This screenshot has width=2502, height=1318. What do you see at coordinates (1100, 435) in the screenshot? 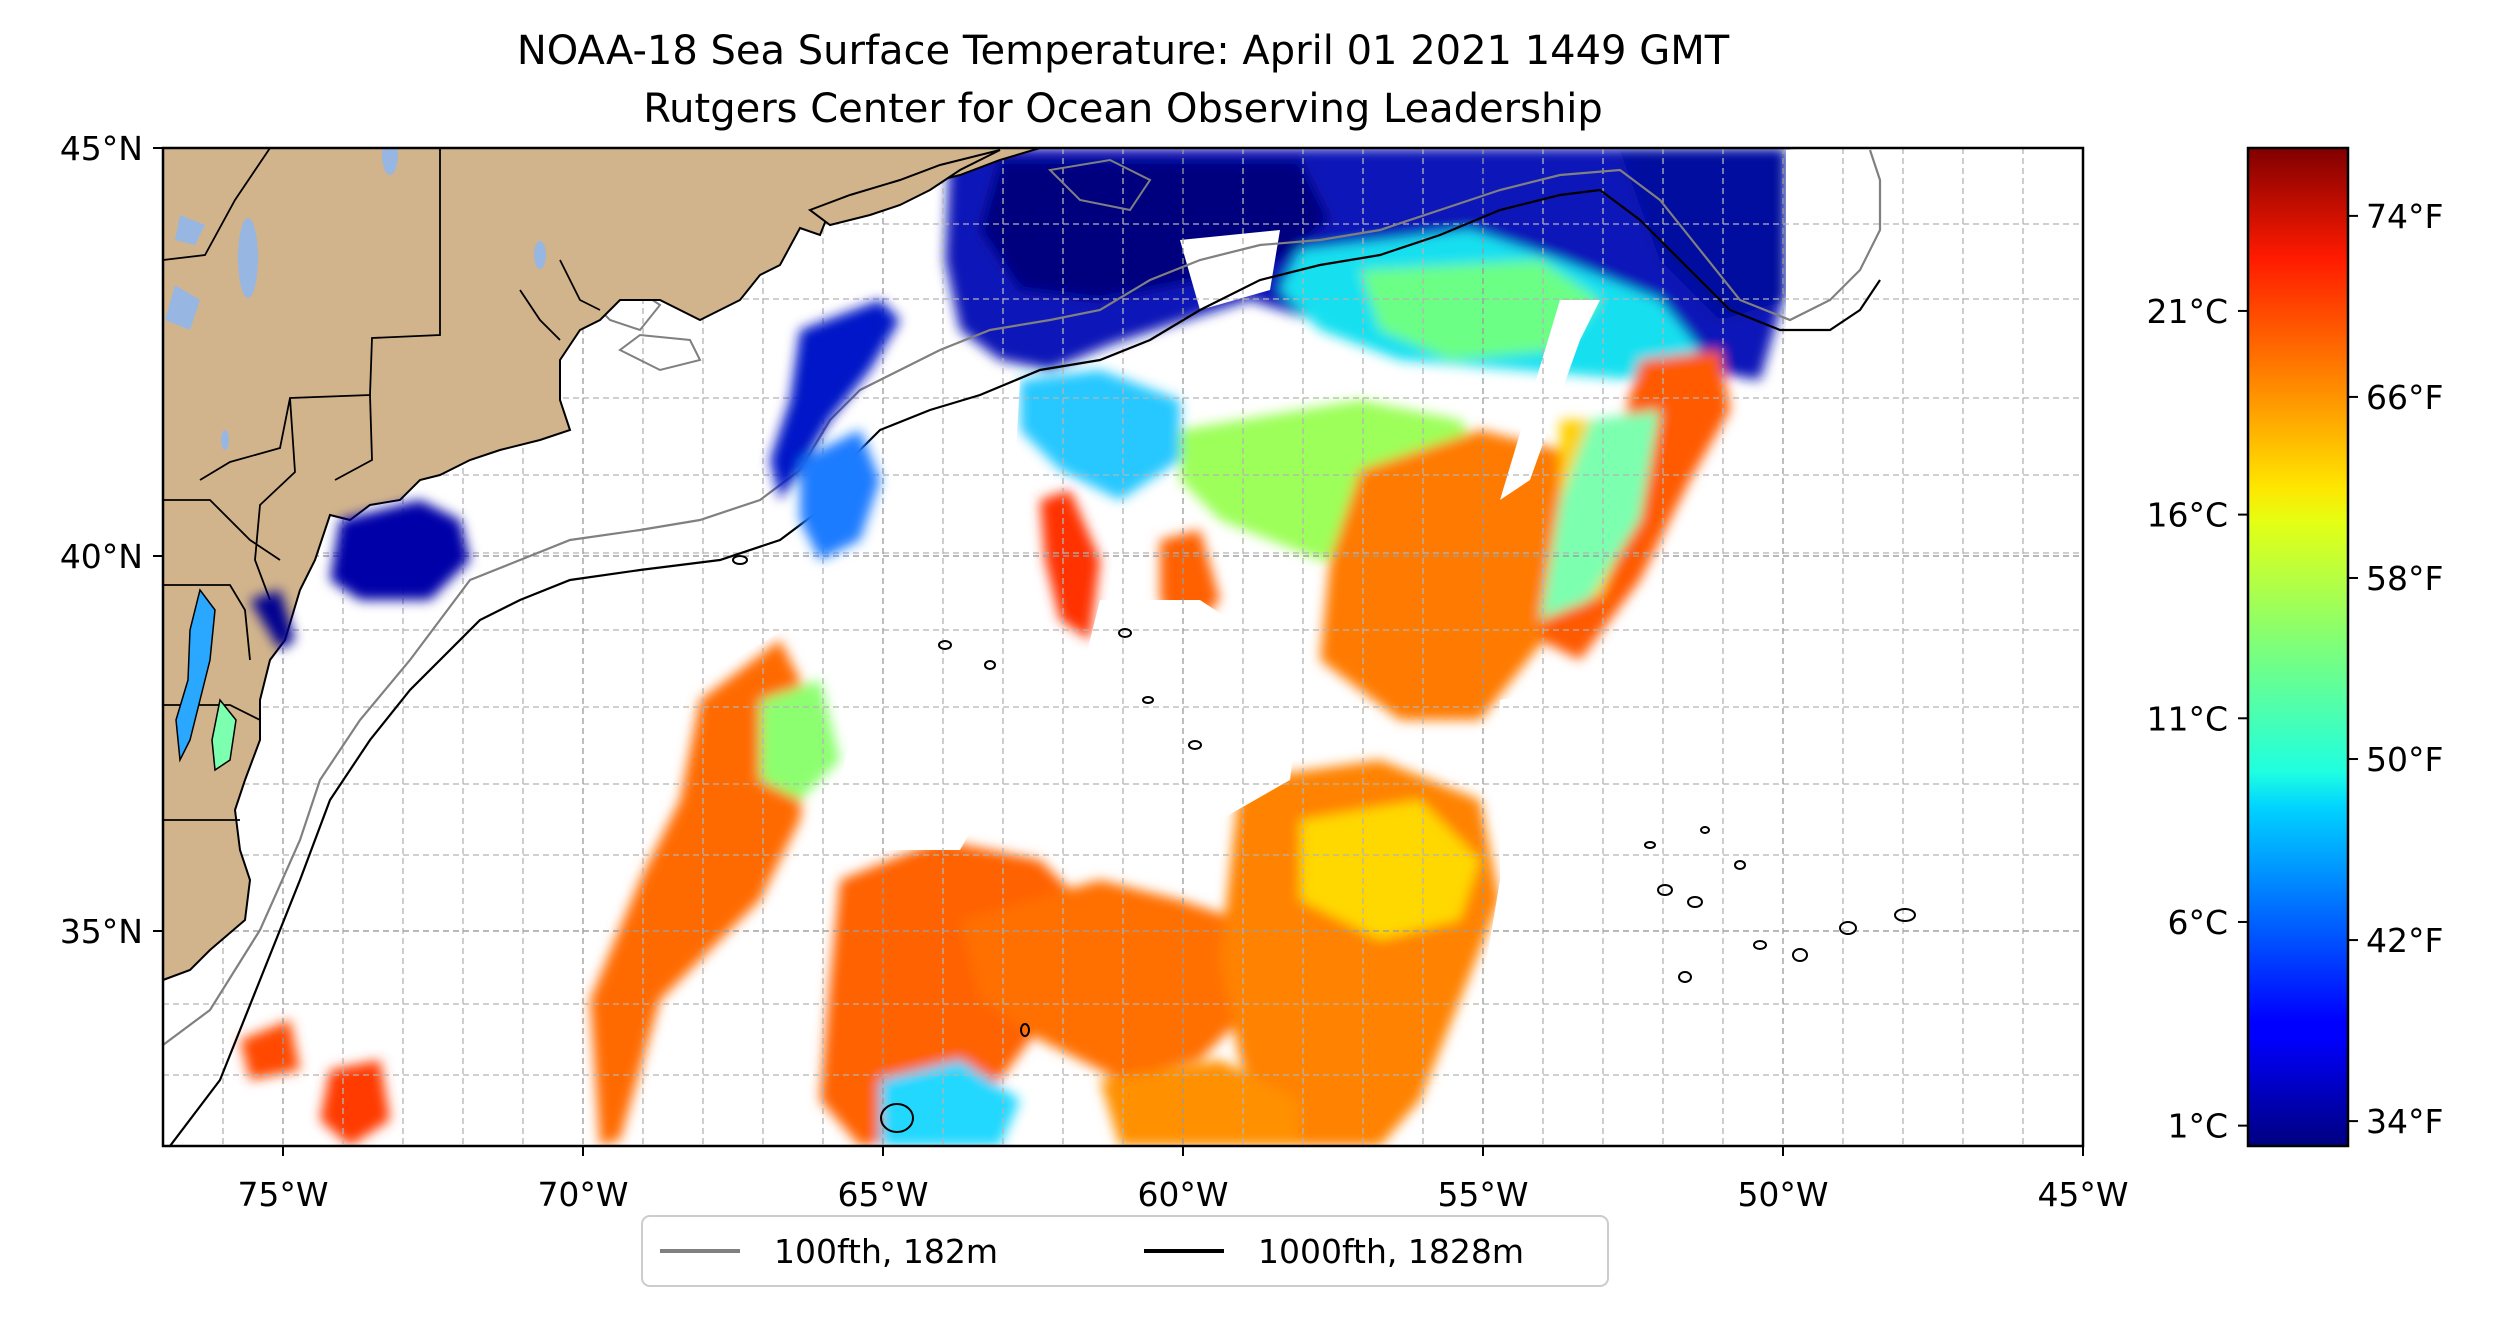
I see `sst-cyan-west` at bounding box center [1100, 435].